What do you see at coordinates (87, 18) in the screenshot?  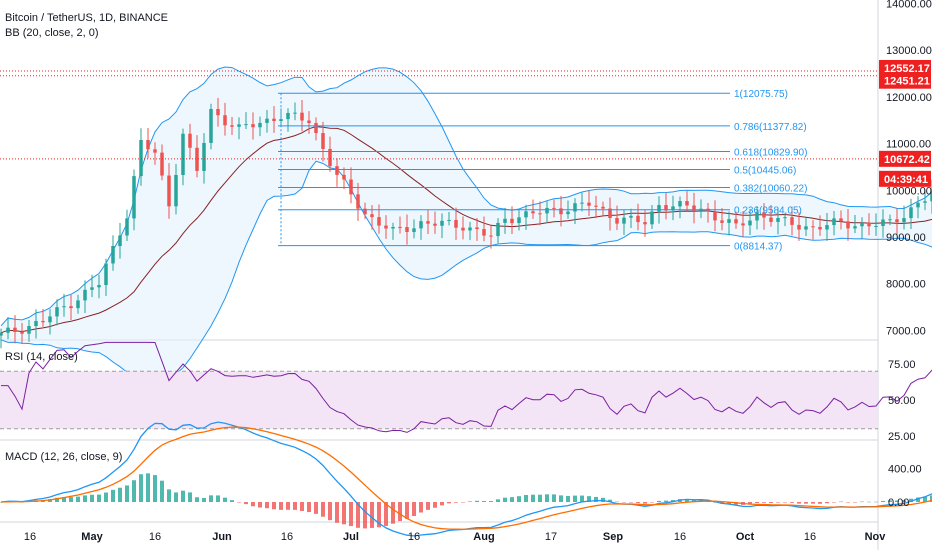 I see `symbol-title: Bitcoin / TetherUS, 1D, BINANCE` at bounding box center [87, 18].